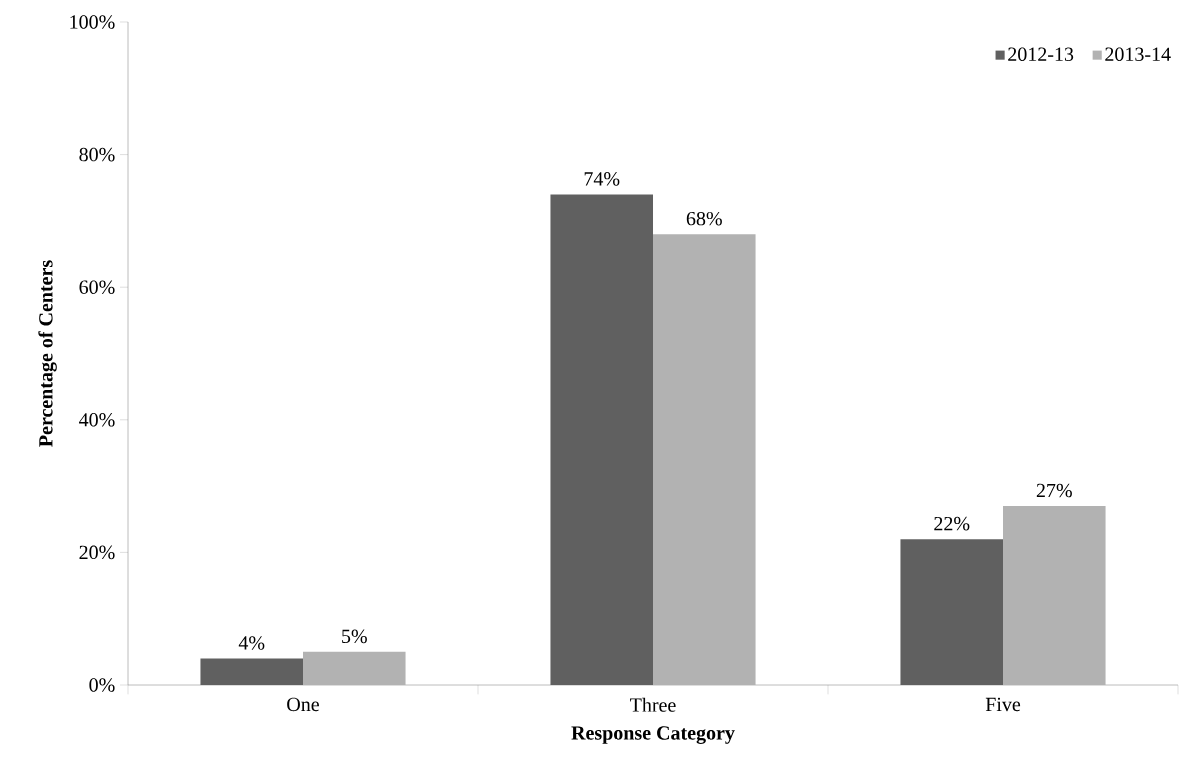 The height and width of the screenshot is (769, 1202). Describe the element at coordinates (92, 22) in the screenshot. I see `y-tick-label: 100%` at that location.